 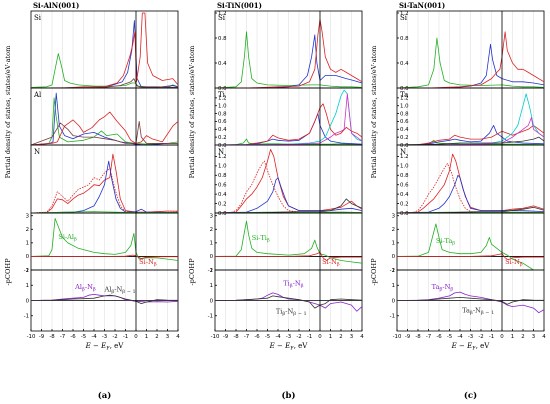 I want to click on annotation-tail-sub: β, so click(x=451, y=290).